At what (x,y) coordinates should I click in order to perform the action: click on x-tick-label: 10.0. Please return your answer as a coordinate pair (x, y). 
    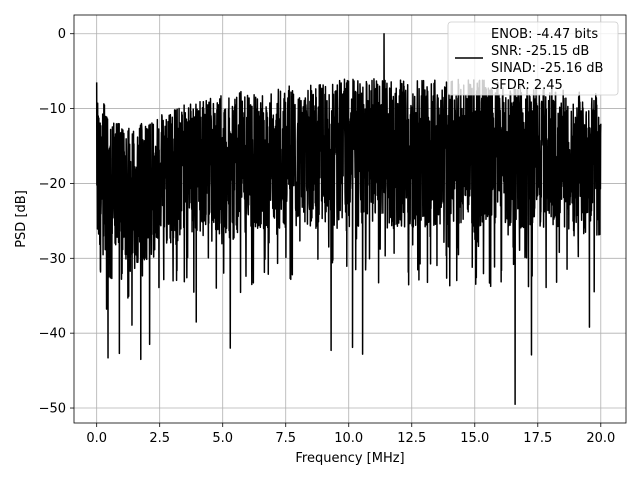
    Looking at the image, I should click on (348, 438).